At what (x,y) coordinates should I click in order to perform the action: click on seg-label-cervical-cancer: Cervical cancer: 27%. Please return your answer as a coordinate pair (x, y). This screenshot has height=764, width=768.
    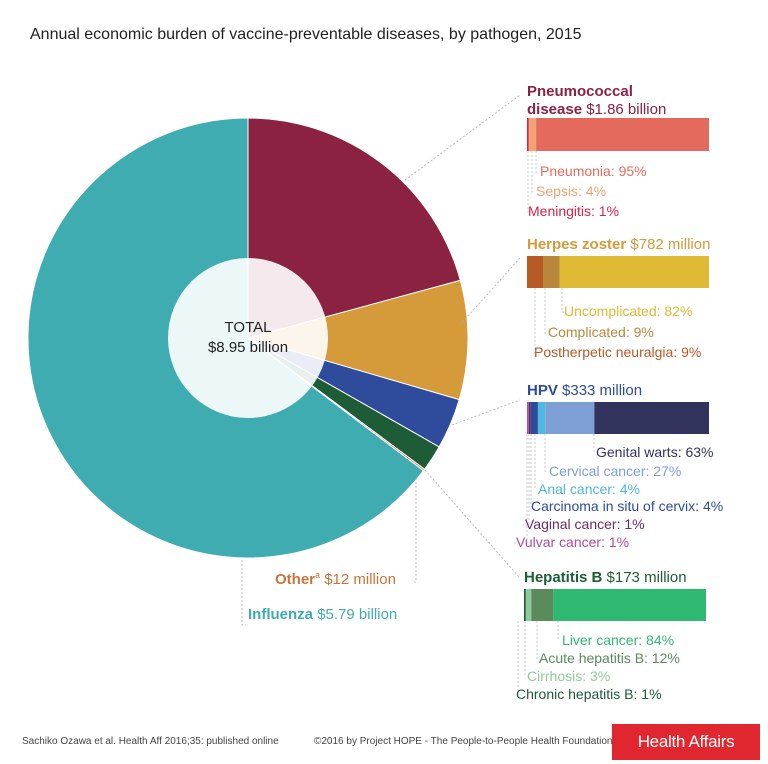
    Looking at the image, I should click on (615, 471).